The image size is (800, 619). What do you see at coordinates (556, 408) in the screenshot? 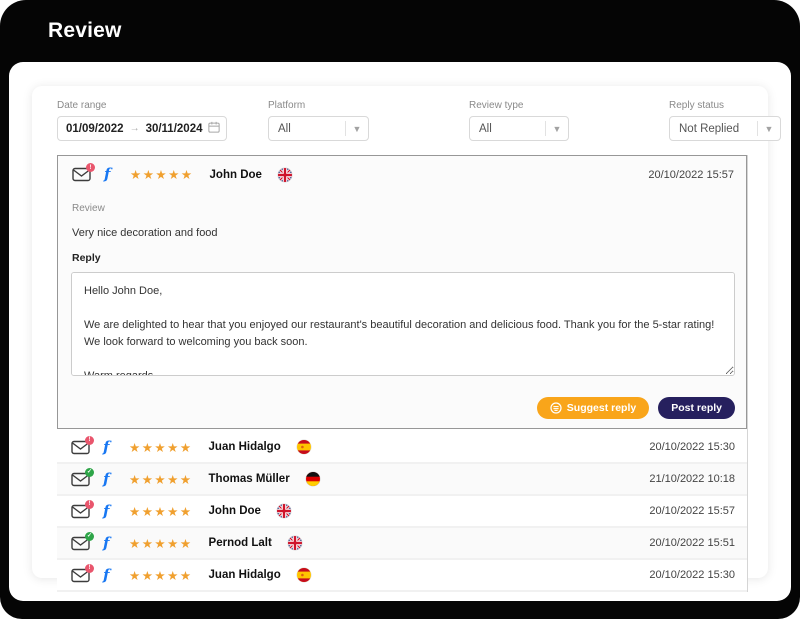
I see `suggest-reply-icon` at bounding box center [556, 408].